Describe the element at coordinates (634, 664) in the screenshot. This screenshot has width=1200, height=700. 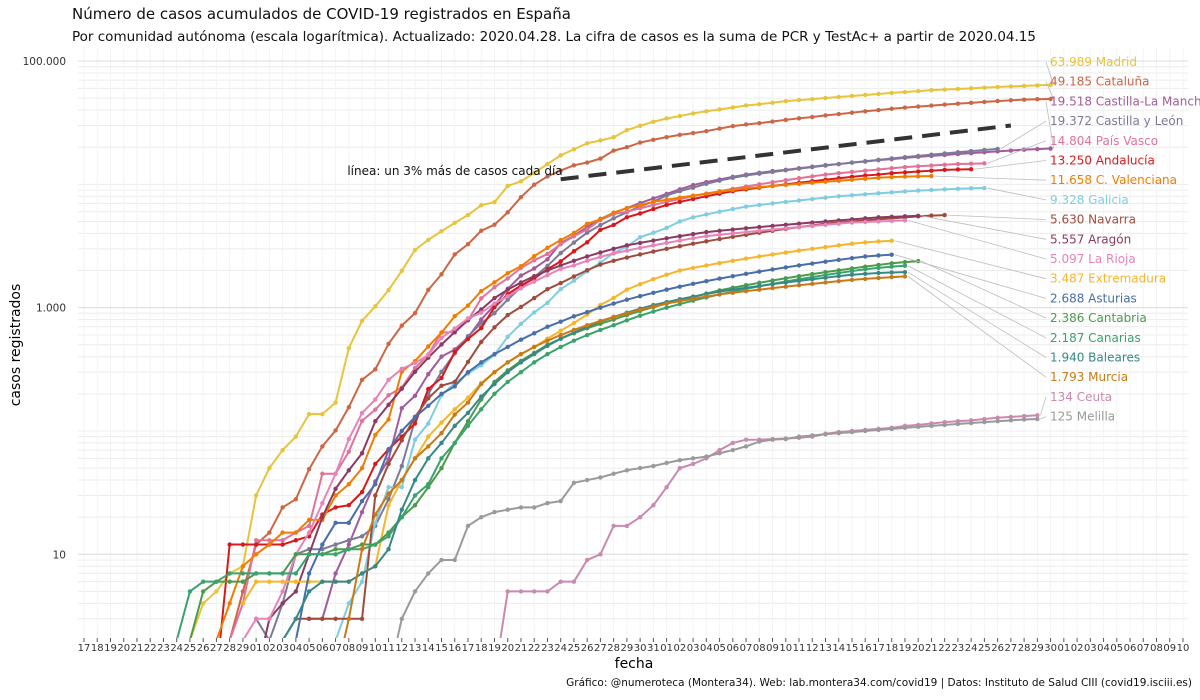
I see `x-axis-label: fecha` at that location.